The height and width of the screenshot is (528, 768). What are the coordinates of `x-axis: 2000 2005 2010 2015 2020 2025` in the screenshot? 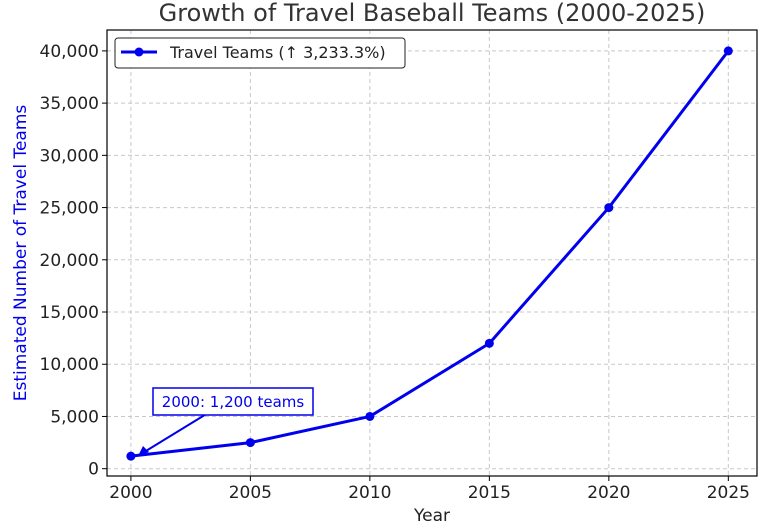 It's located at (429, 489).